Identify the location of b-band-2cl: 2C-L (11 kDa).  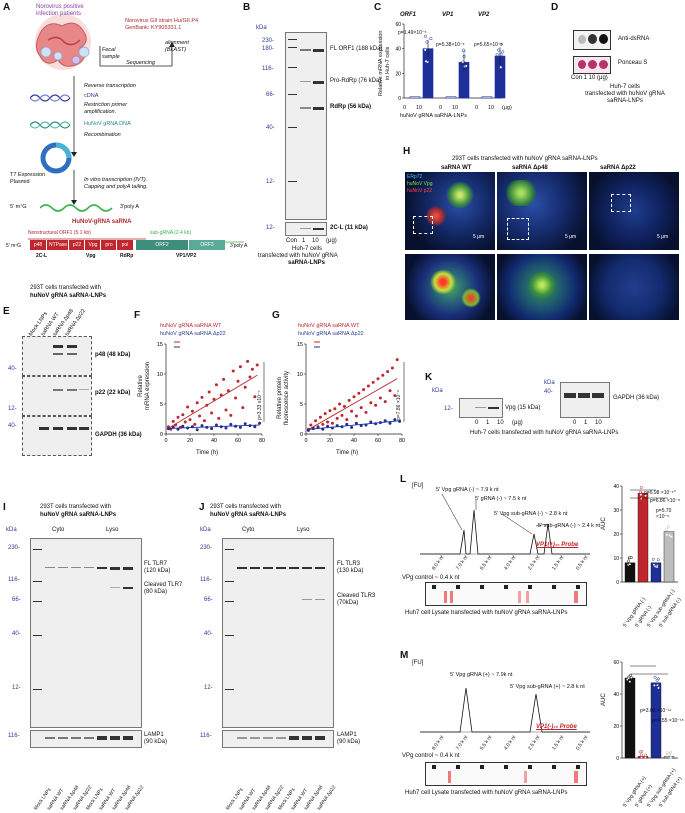
(349, 228).